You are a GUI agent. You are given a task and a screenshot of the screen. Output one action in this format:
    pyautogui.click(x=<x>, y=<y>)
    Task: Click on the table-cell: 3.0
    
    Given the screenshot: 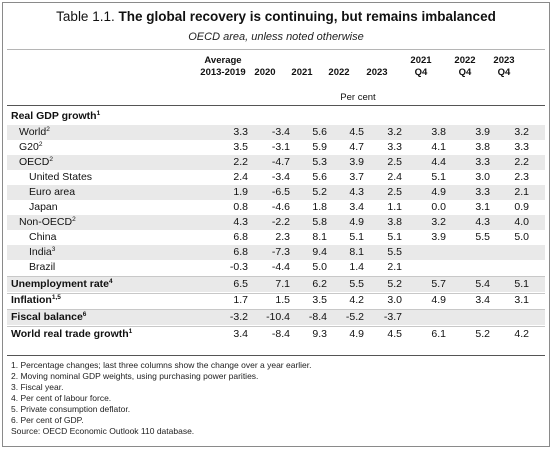 What is the action you would take?
    pyautogui.click(x=482, y=177)
    